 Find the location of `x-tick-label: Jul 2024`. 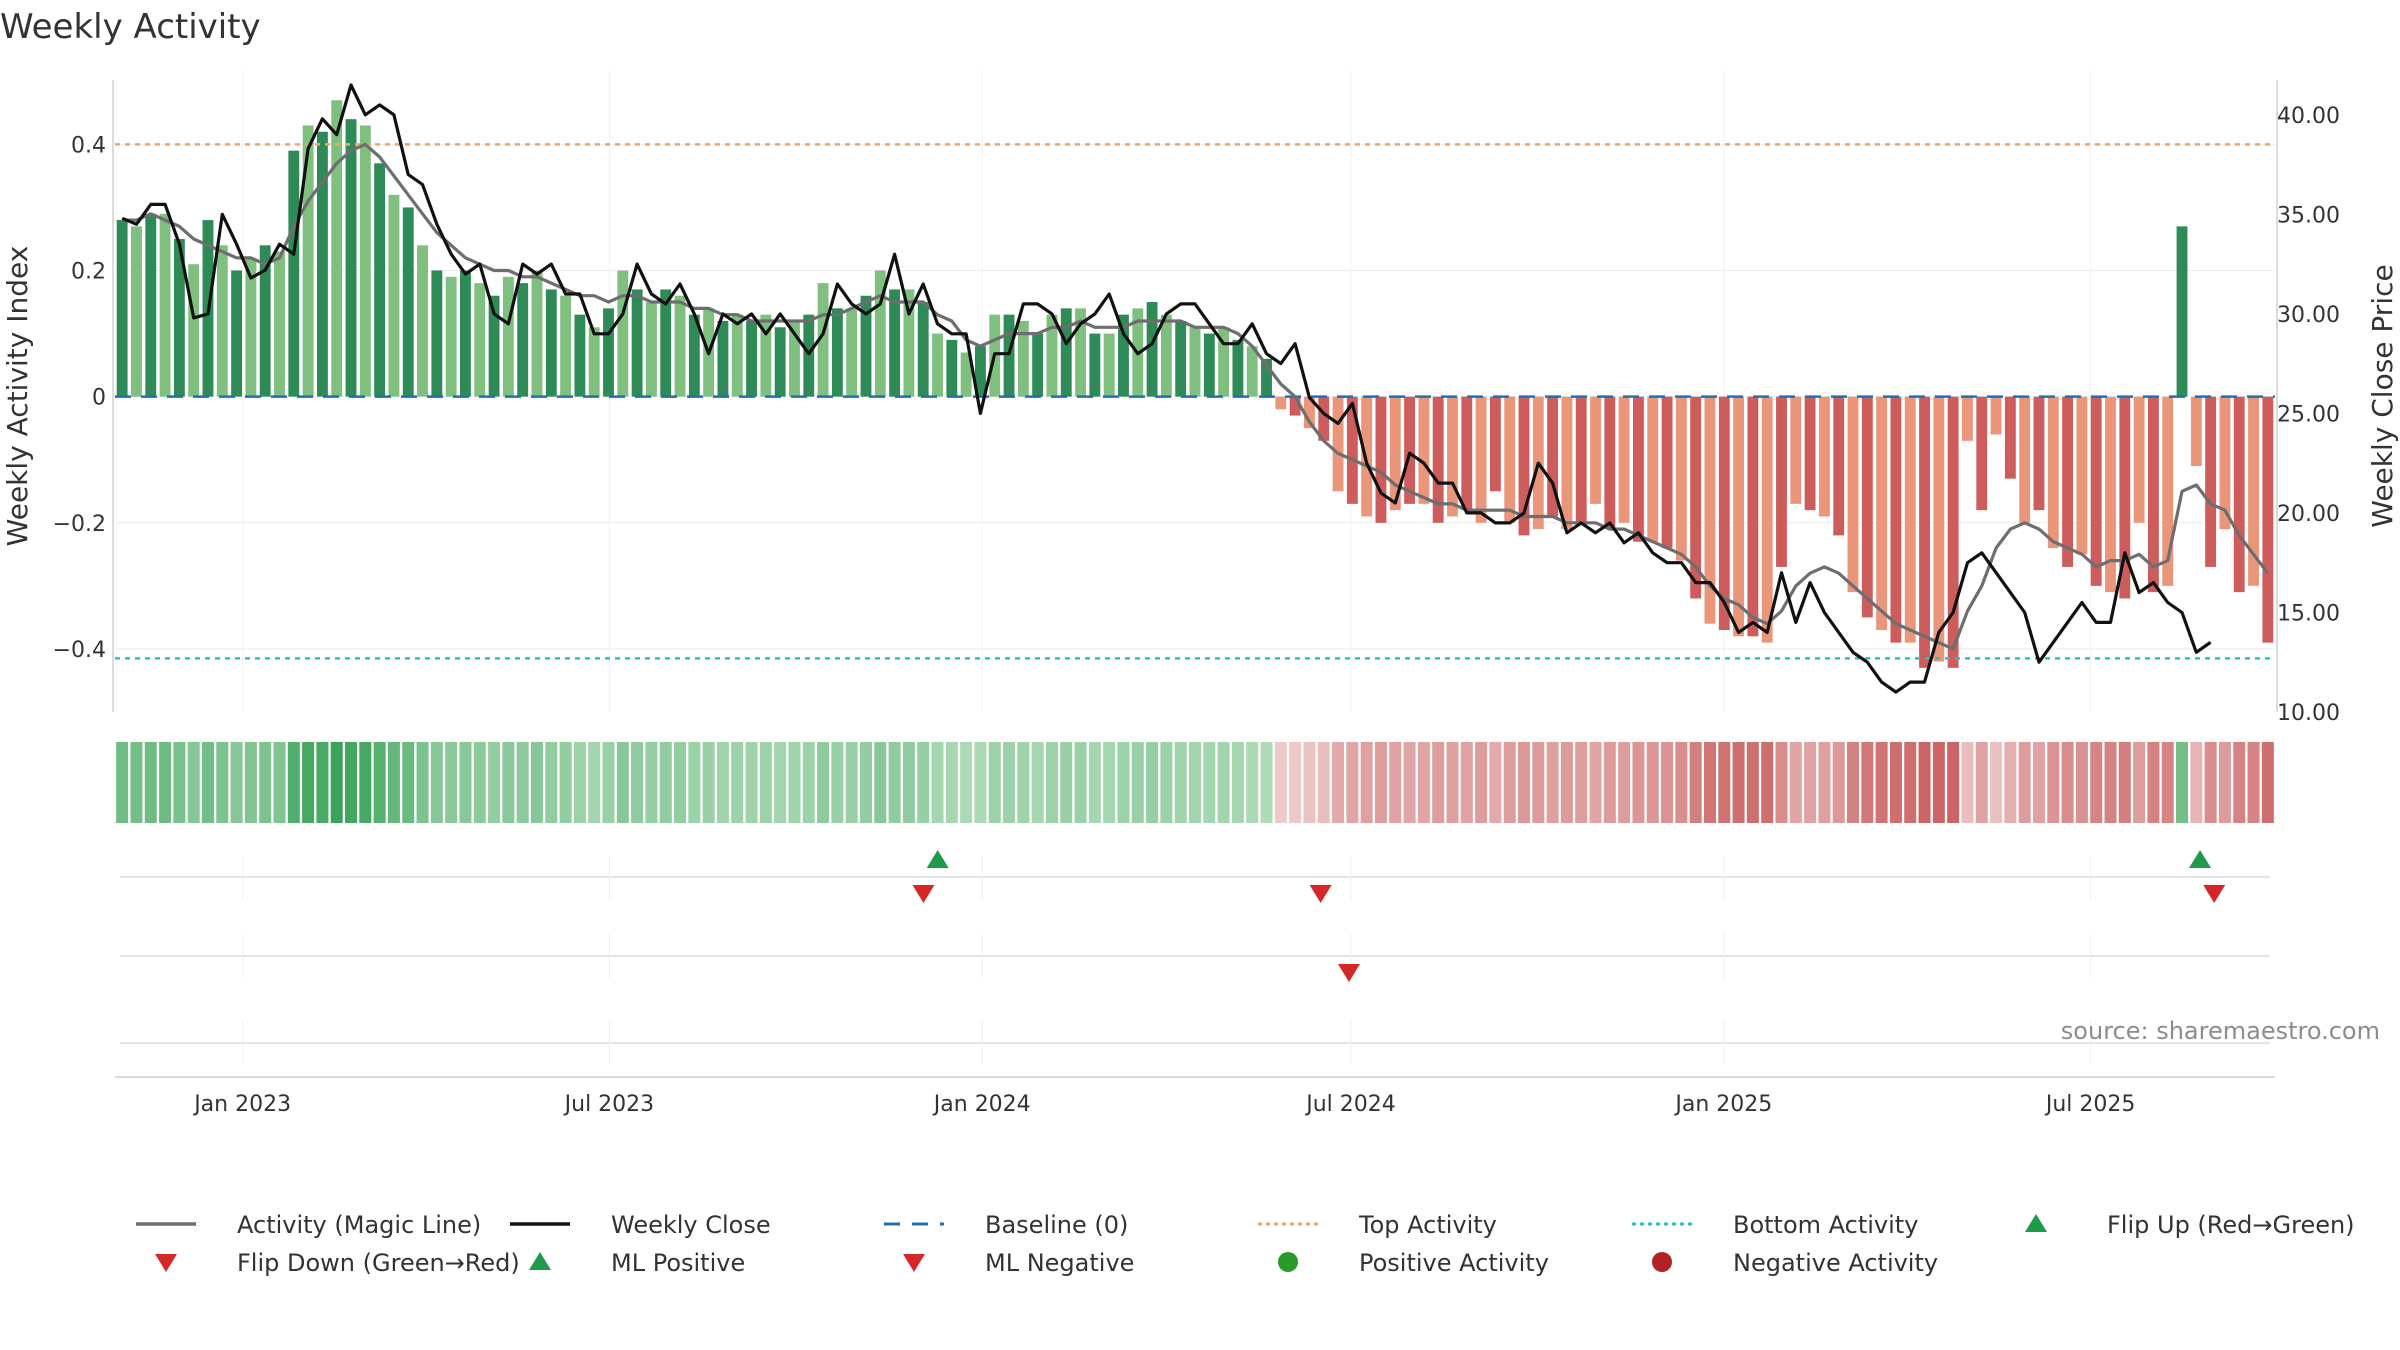

x-tick-label: Jul 2024 is located at coordinates (1350, 1104).